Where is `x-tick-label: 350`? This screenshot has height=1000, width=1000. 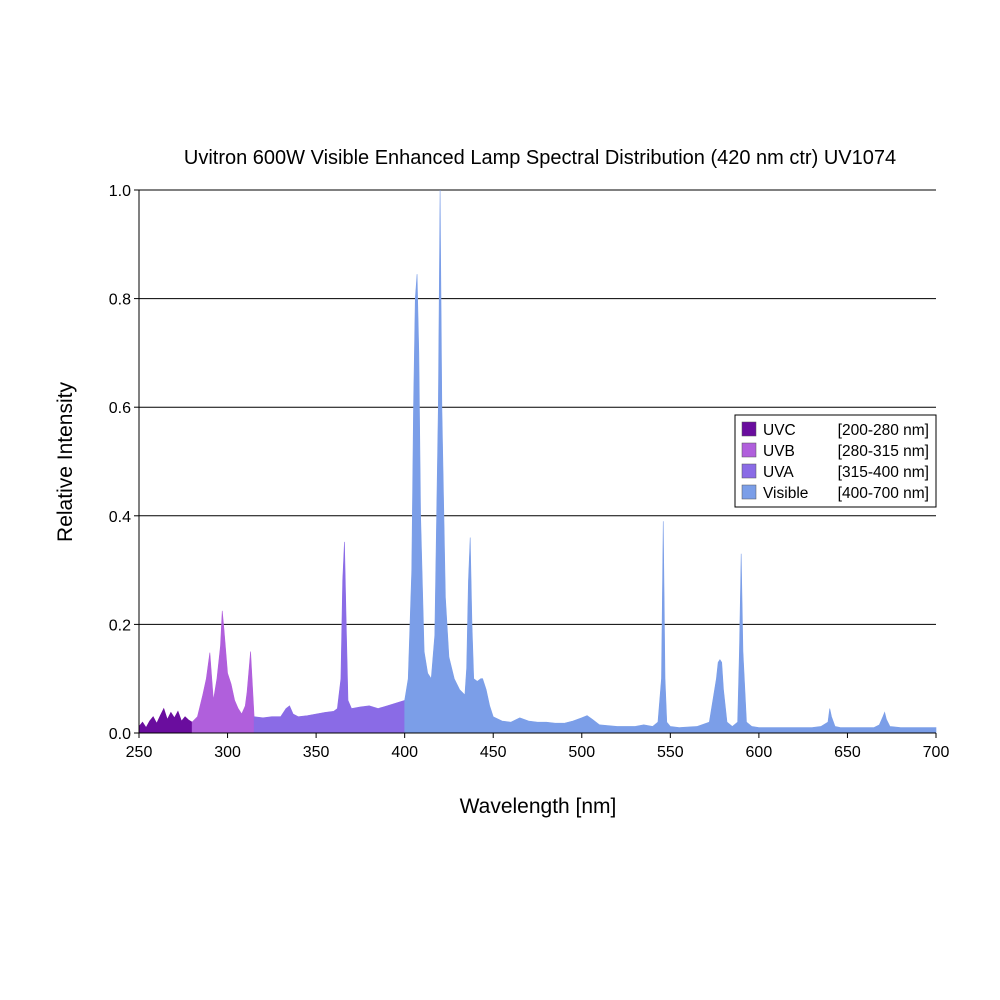 x-tick-label: 350 is located at coordinates (316, 752).